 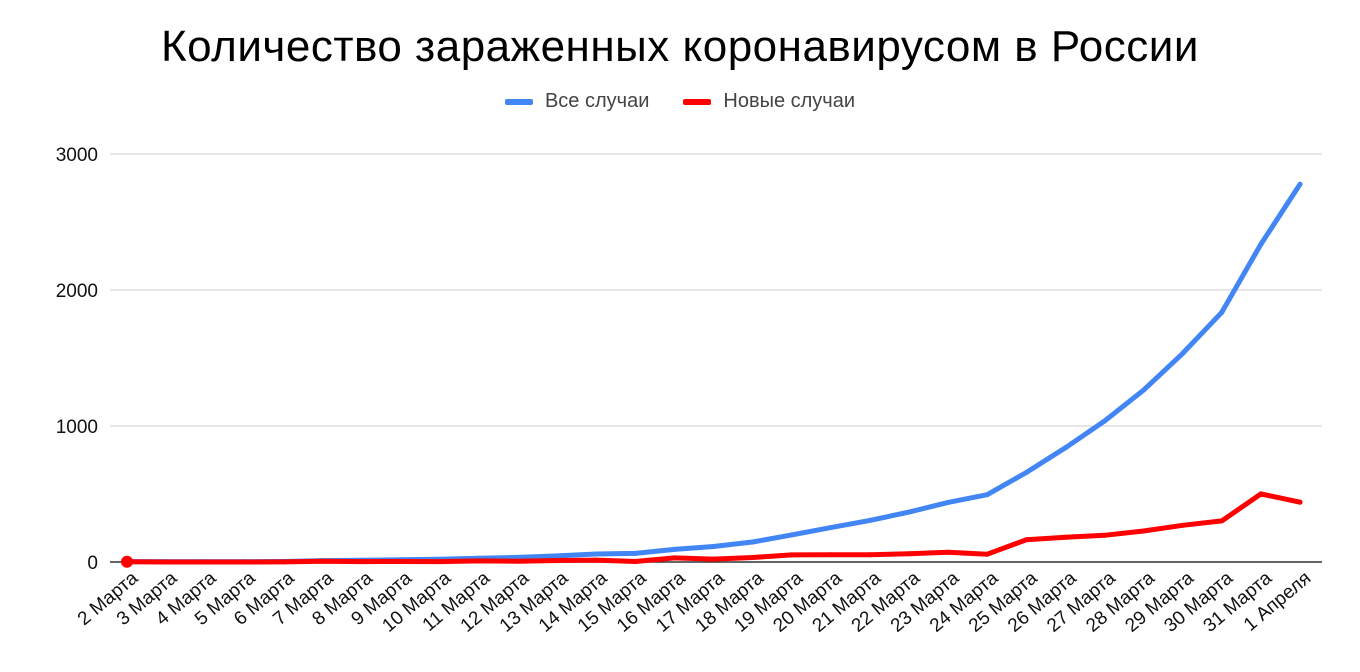 I want to click on legend-label-new-cases: Новые случаи, so click(x=789, y=101).